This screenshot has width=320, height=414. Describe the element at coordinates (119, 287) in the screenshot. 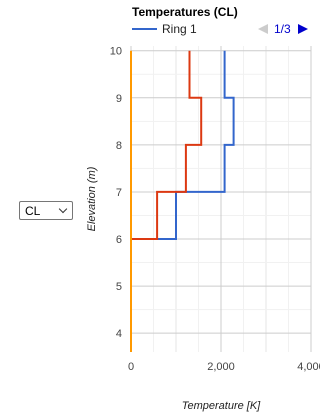

I see `y-tick-label: 5` at that location.